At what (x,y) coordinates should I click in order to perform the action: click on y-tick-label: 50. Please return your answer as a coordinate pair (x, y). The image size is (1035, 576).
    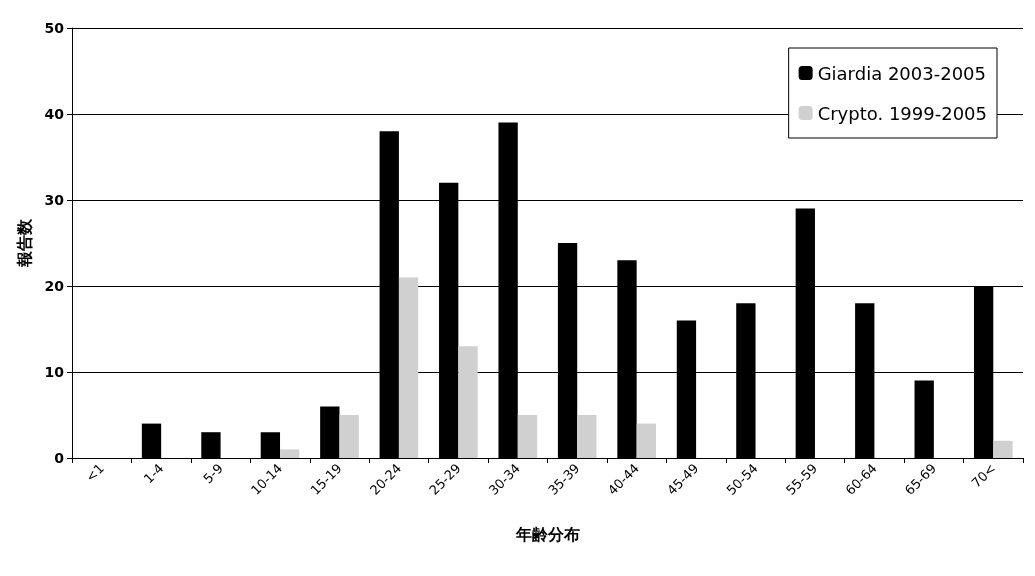
    Looking at the image, I should click on (54, 28).